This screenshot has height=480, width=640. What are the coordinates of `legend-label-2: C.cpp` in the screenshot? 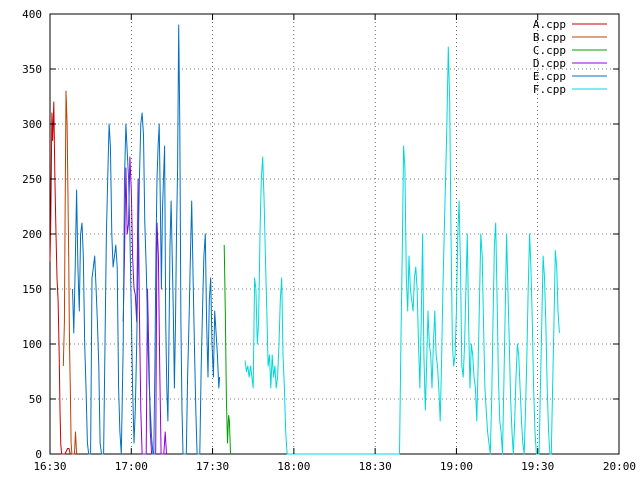 It's located at (549, 50).